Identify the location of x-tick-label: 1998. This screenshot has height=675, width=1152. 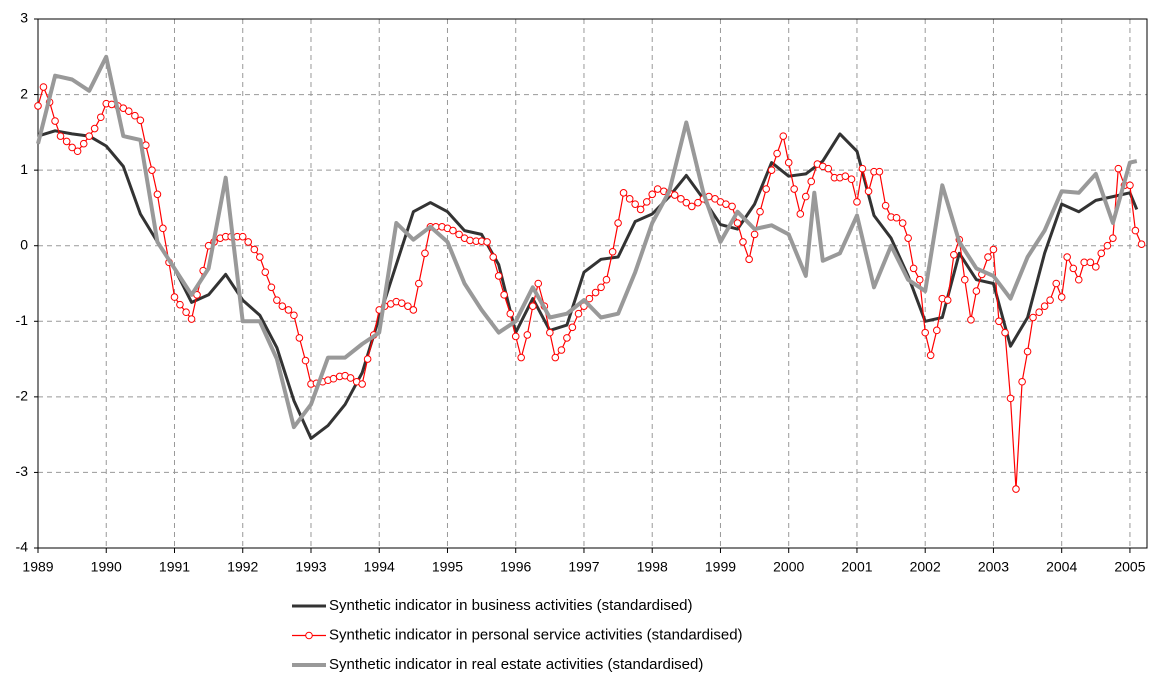
(652, 567).